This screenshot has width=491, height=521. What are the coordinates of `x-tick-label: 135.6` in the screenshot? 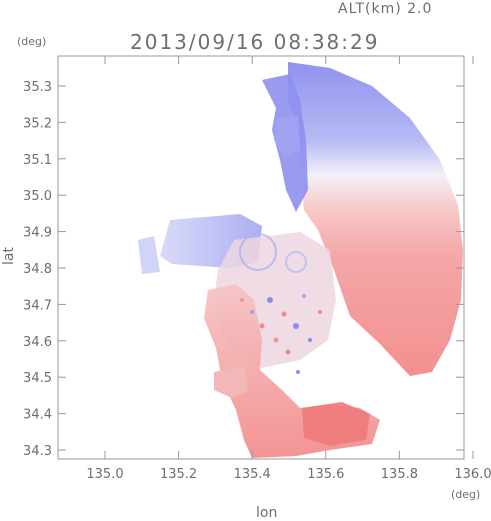 It's located at (325, 474).